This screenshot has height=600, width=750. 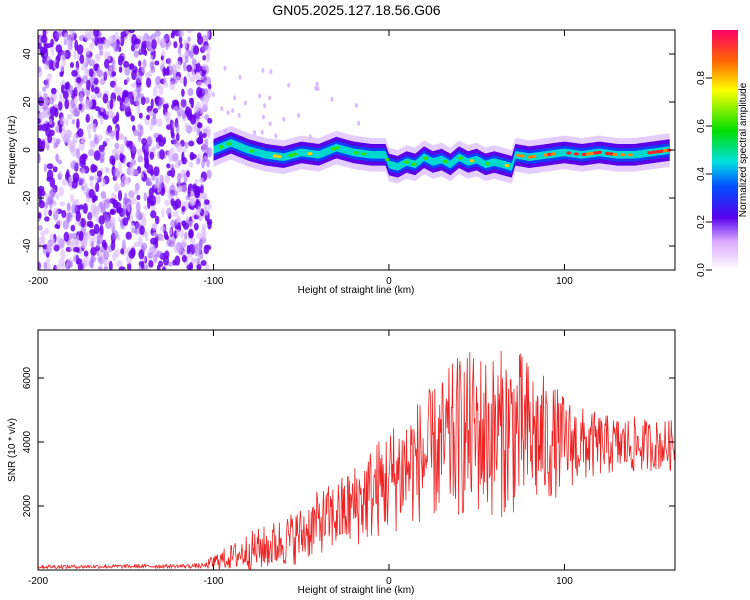 I want to click on colorbar-tick-label: 0.0, so click(x=701, y=270).